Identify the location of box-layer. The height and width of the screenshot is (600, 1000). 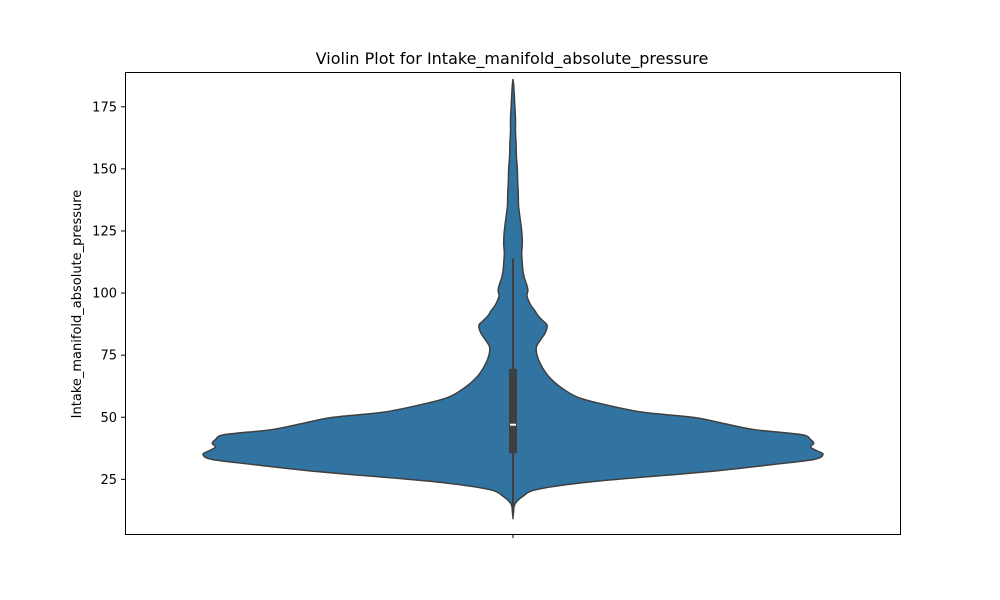
(513, 385).